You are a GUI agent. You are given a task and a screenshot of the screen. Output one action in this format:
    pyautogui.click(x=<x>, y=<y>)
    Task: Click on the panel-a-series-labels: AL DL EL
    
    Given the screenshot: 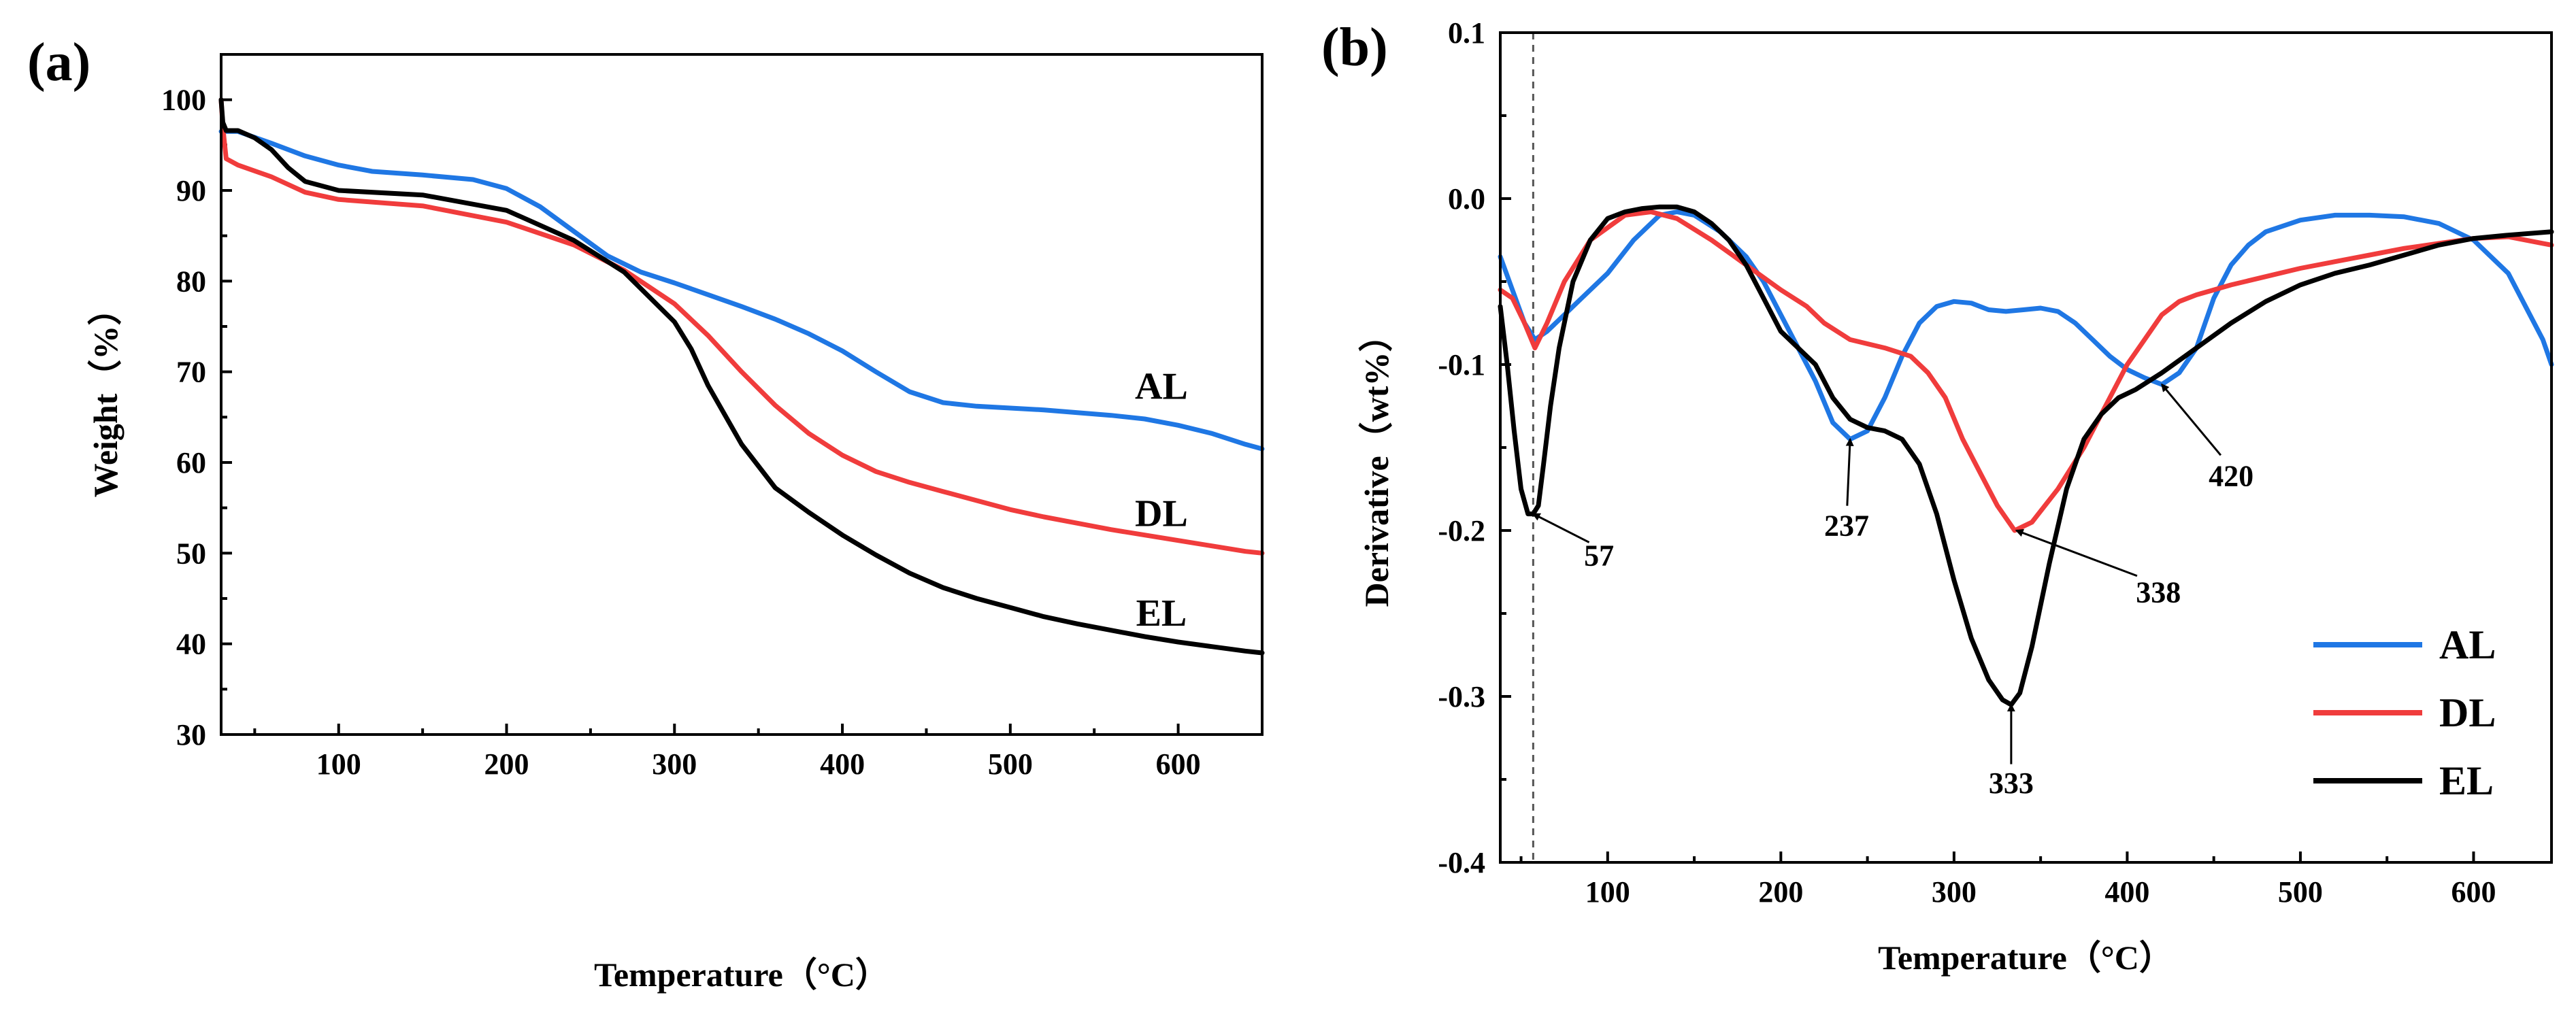 What is the action you would take?
    pyautogui.click(x=1161, y=500)
    